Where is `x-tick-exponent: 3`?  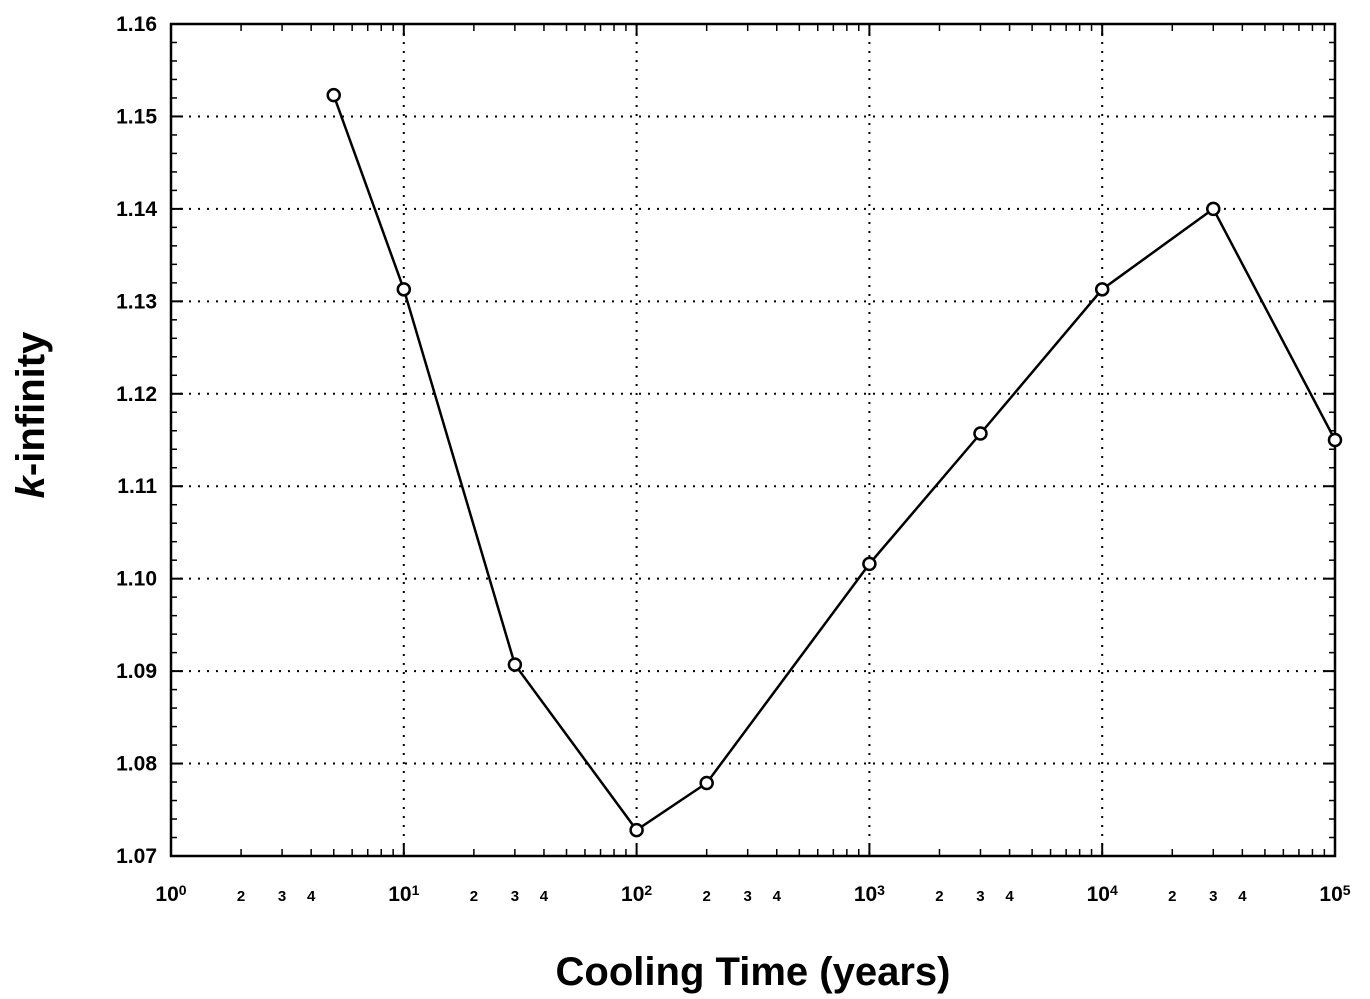
x-tick-exponent: 3 is located at coordinates (881, 890).